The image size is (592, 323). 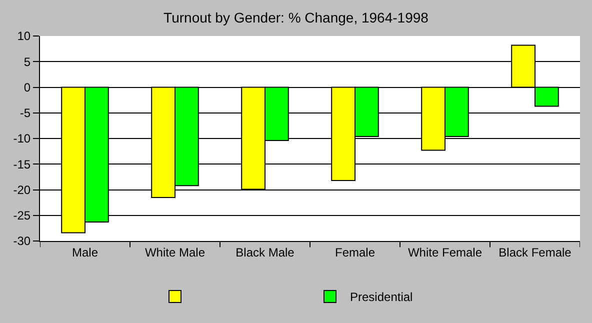 I want to click on legend-label: Presidential, so click(x=381, y=297).